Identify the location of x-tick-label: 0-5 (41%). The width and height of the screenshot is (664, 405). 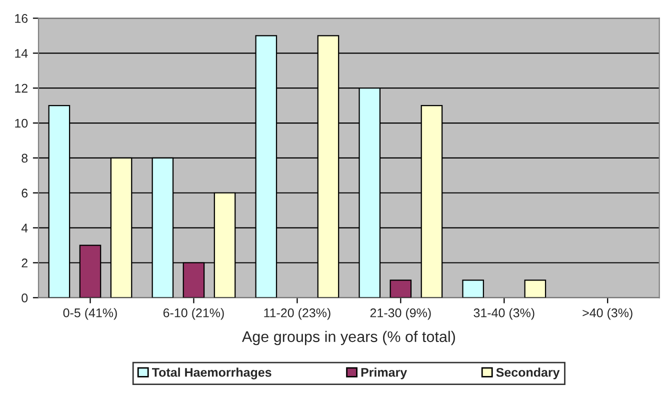
(90, 314).